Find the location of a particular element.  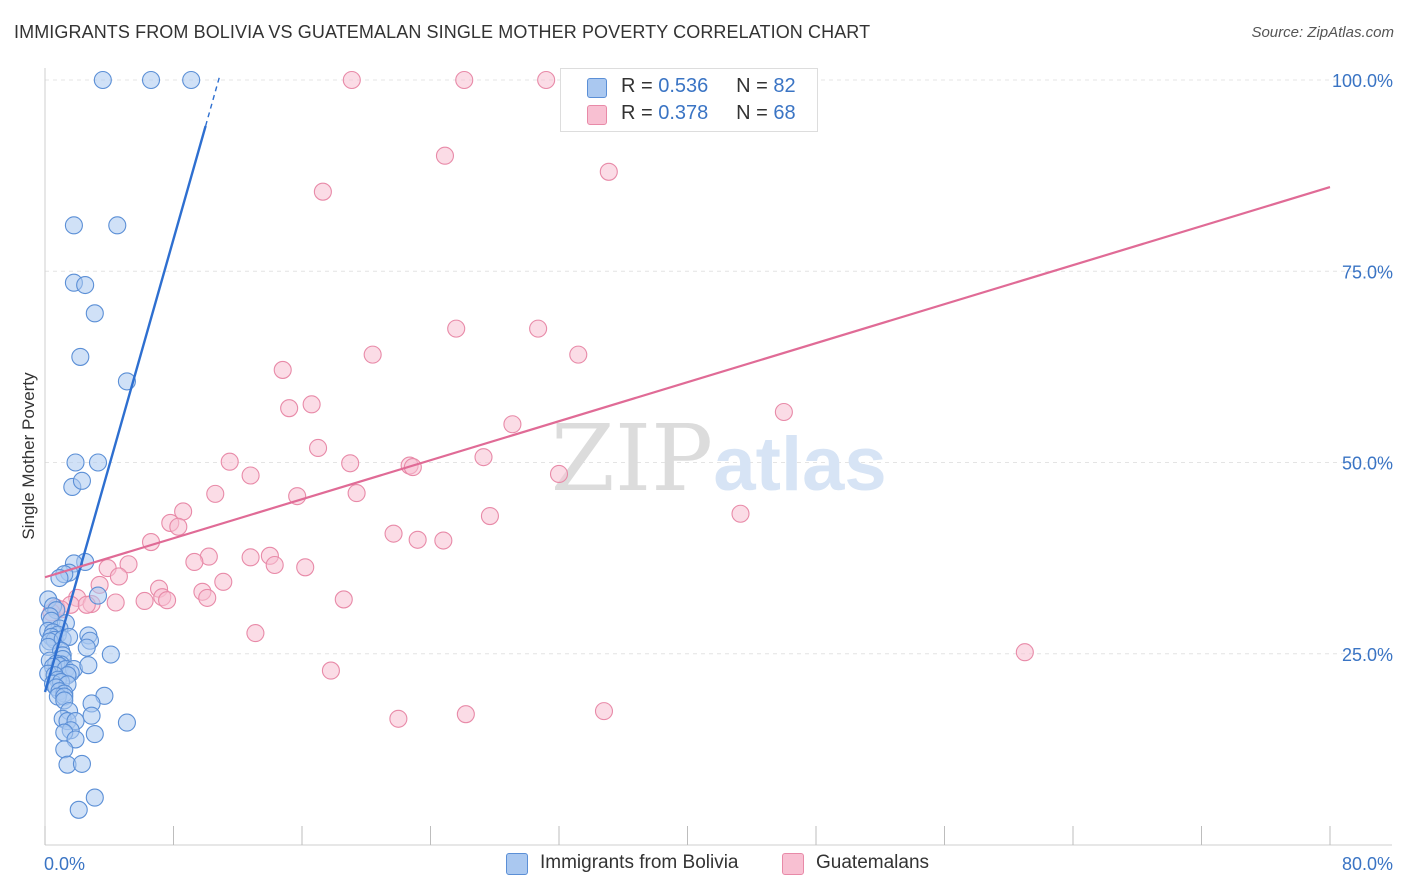

x-tick-label: 80.0% is located at coordinates (1367, 864).